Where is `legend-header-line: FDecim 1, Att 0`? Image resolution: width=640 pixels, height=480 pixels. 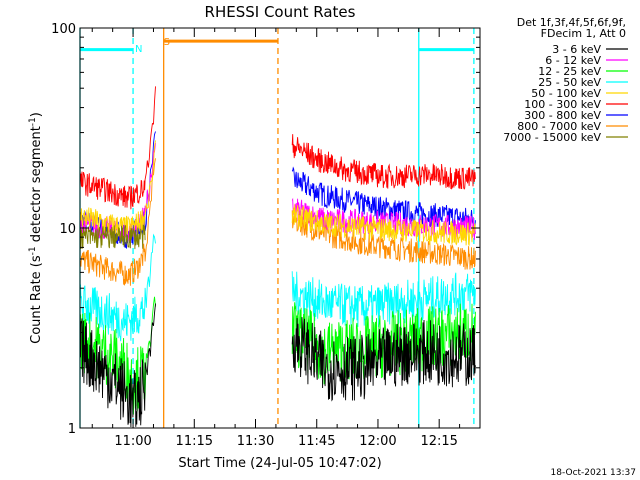 legend-header-line: FDecim 1, Att 0 is located at coordinates (583, 33).